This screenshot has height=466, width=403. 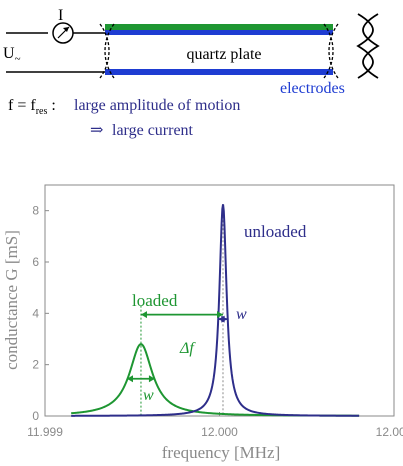 I want to click on shear-wave-icon, so click(x=368, y=46).